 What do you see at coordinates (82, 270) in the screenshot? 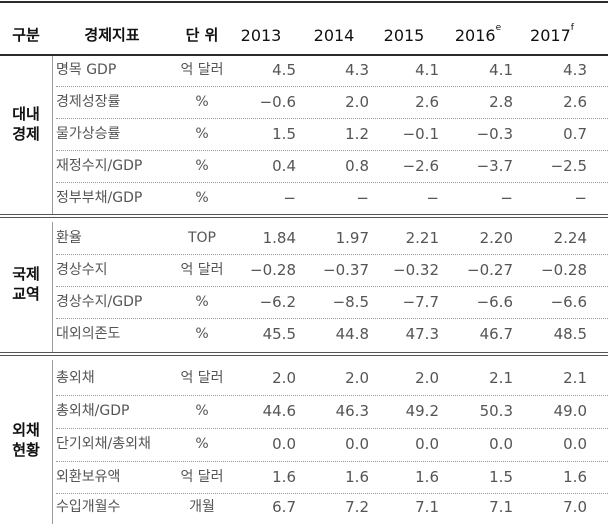
I see `indicator-name: 경상수지` at bounding box center [82, 270].